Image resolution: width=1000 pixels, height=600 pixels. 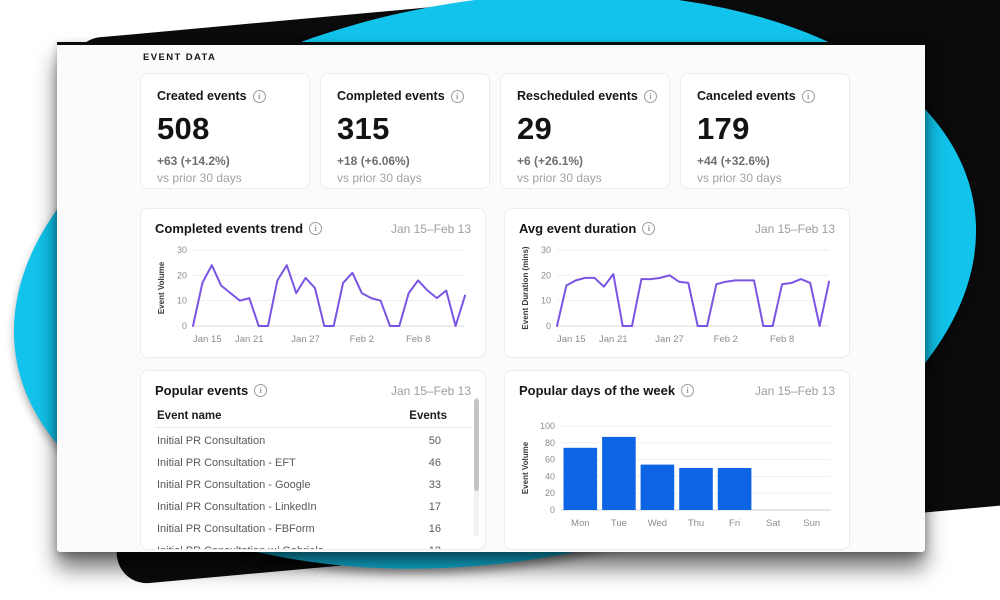 What do you see at coordinates (240, 547) in the screenshot?
I see `event-name-cell: Initial PR Consultation w/ Gabriela` at bounding box center [240, 547].